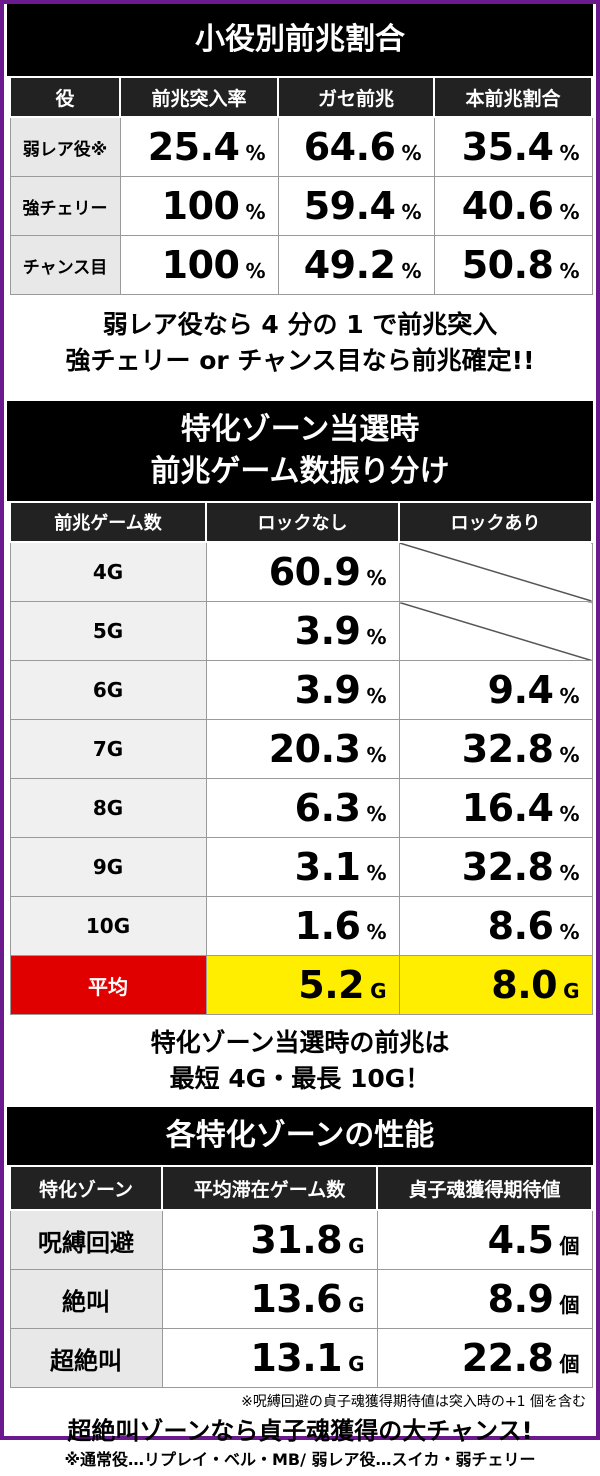  I want to click on table-header-row: 前兆ゲーム数 ロックなし ロックあり, so click(301, 522).